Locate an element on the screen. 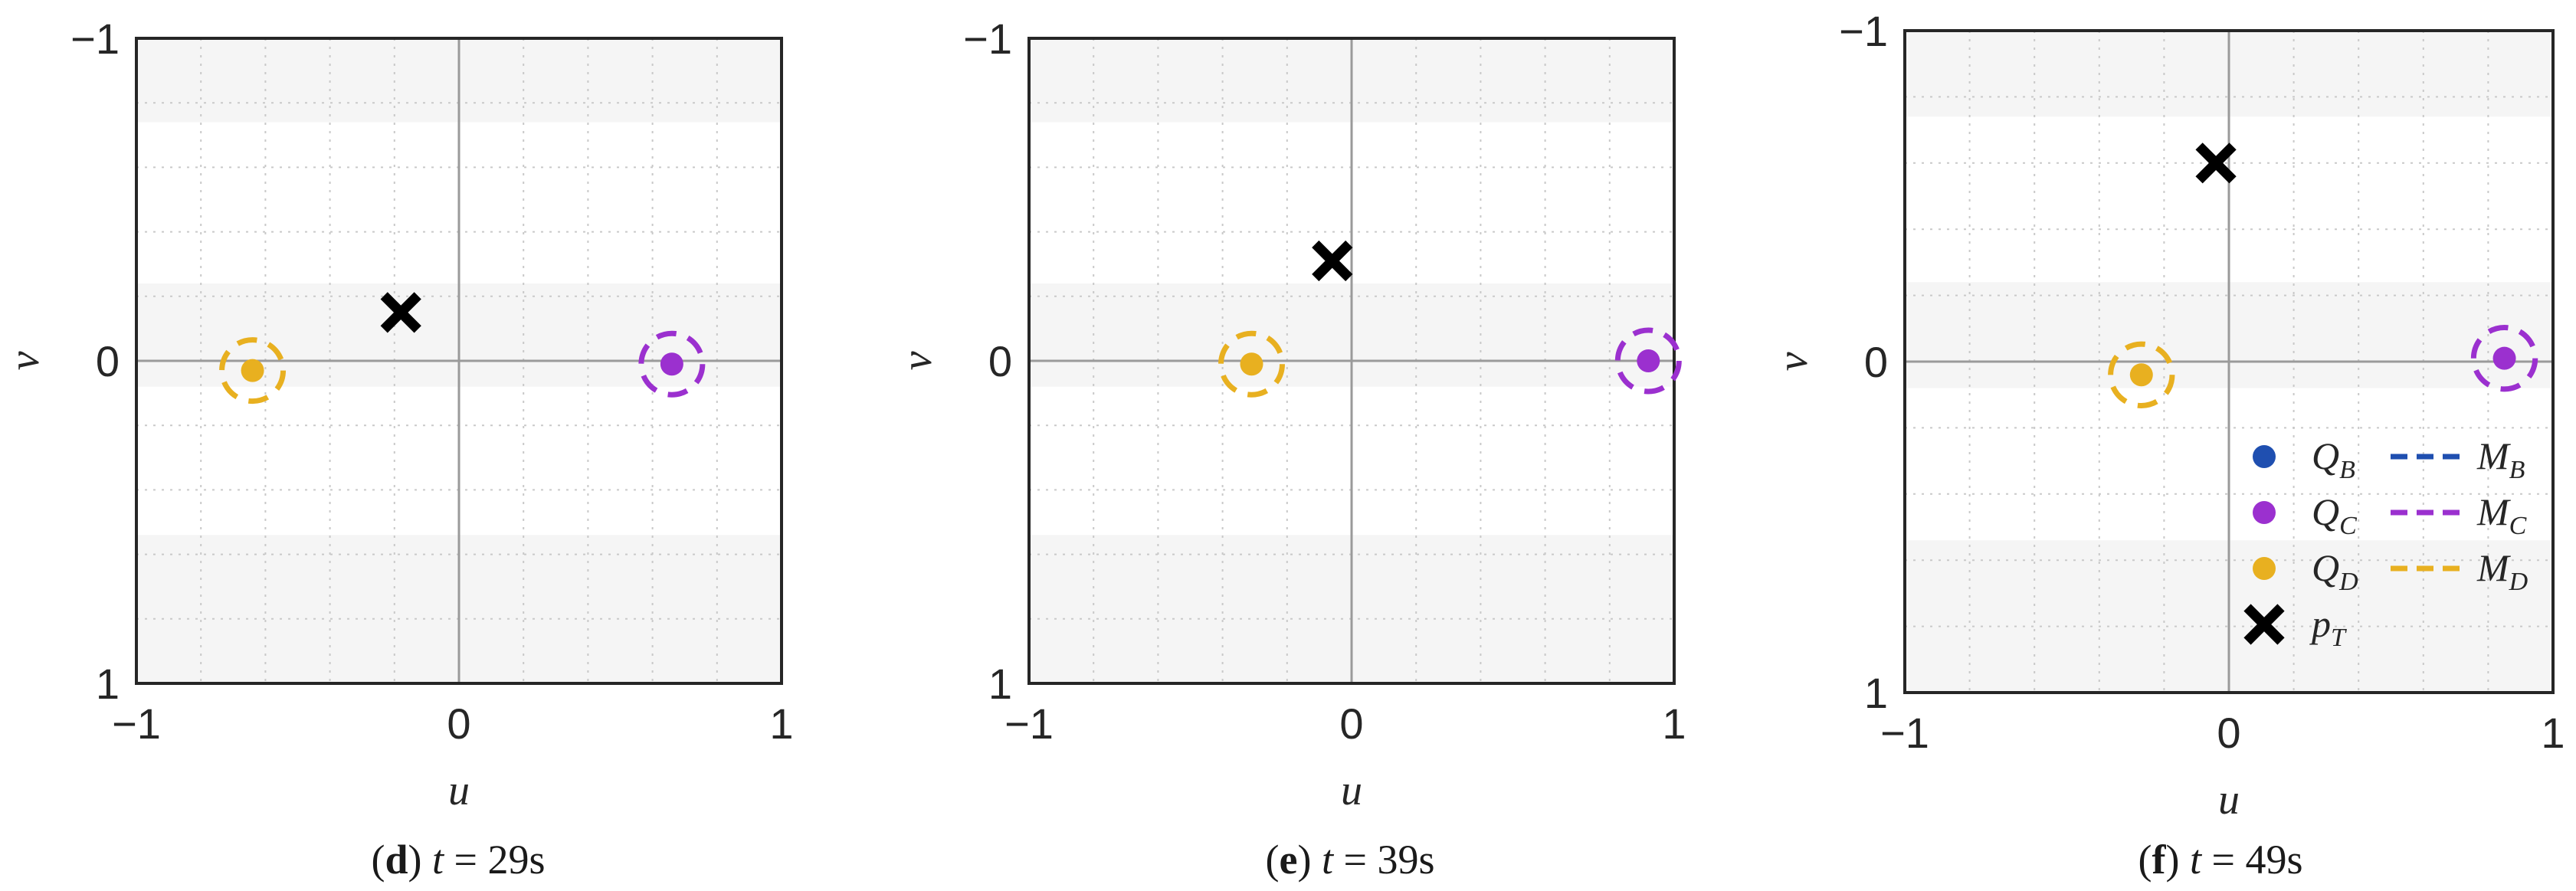 This screenshot has height=891, width=2576. legend-marker-label: QB is located at coordinates (2333, 459).